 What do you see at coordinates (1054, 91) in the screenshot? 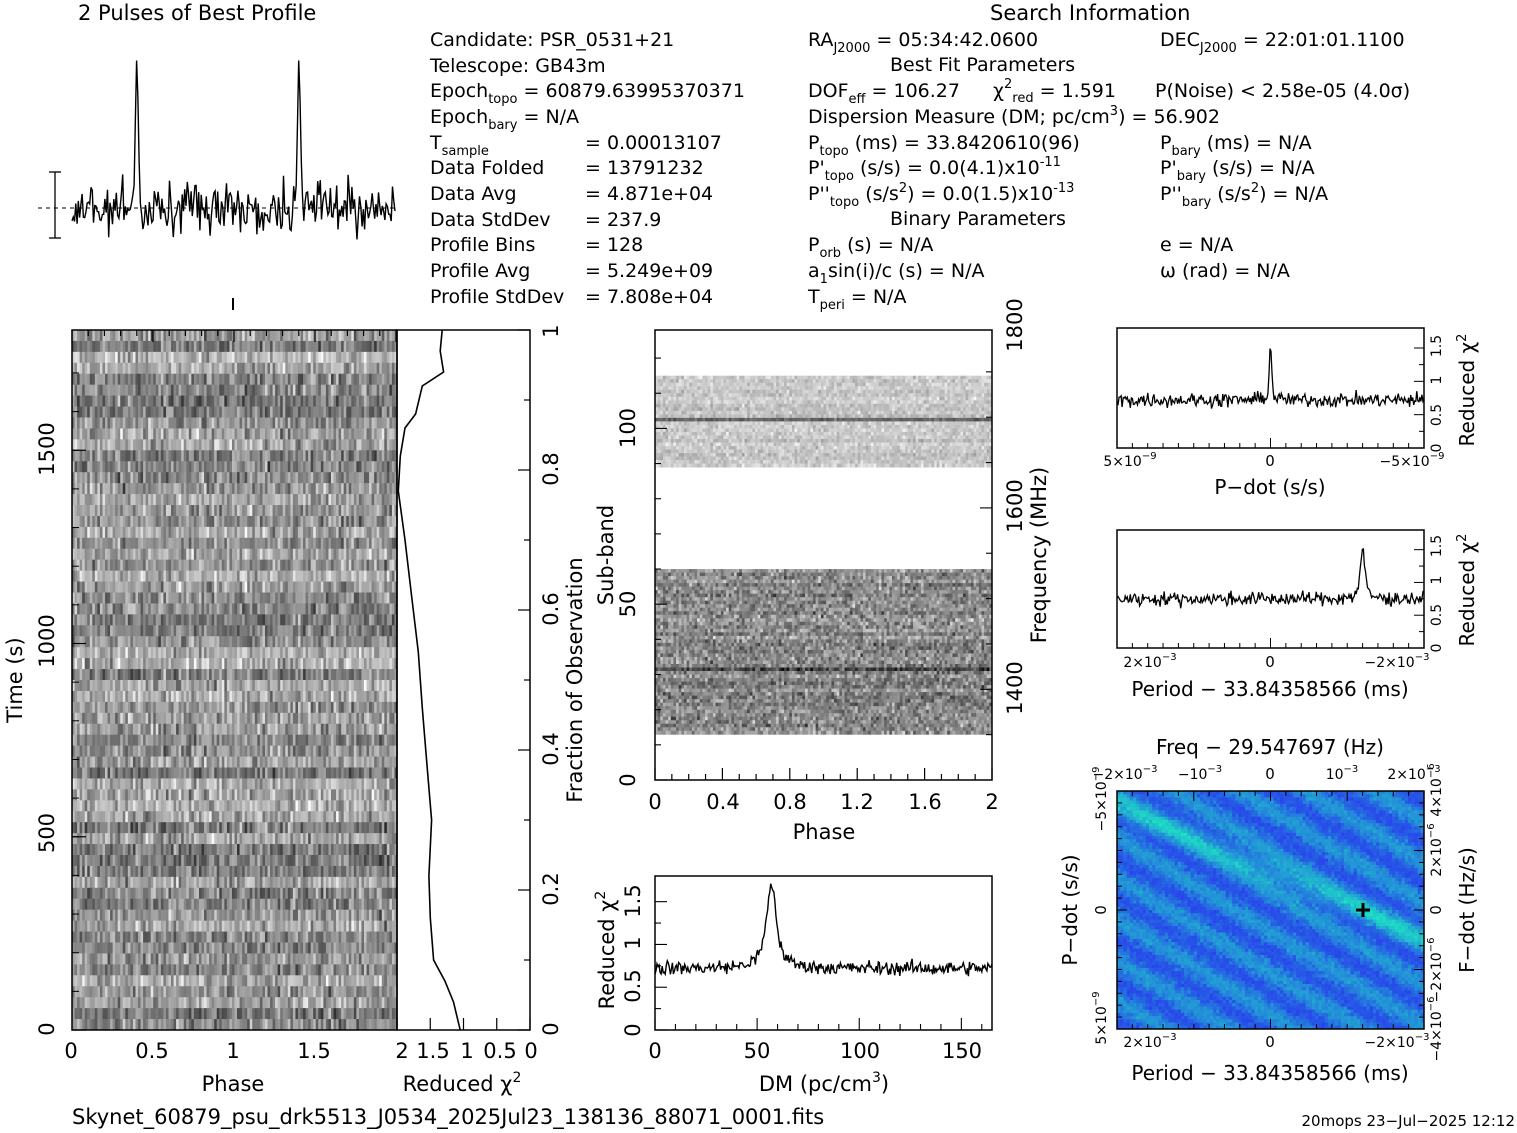
I see `info-chi2: χ2red = 1.591` at bounding box center [1054, 91].